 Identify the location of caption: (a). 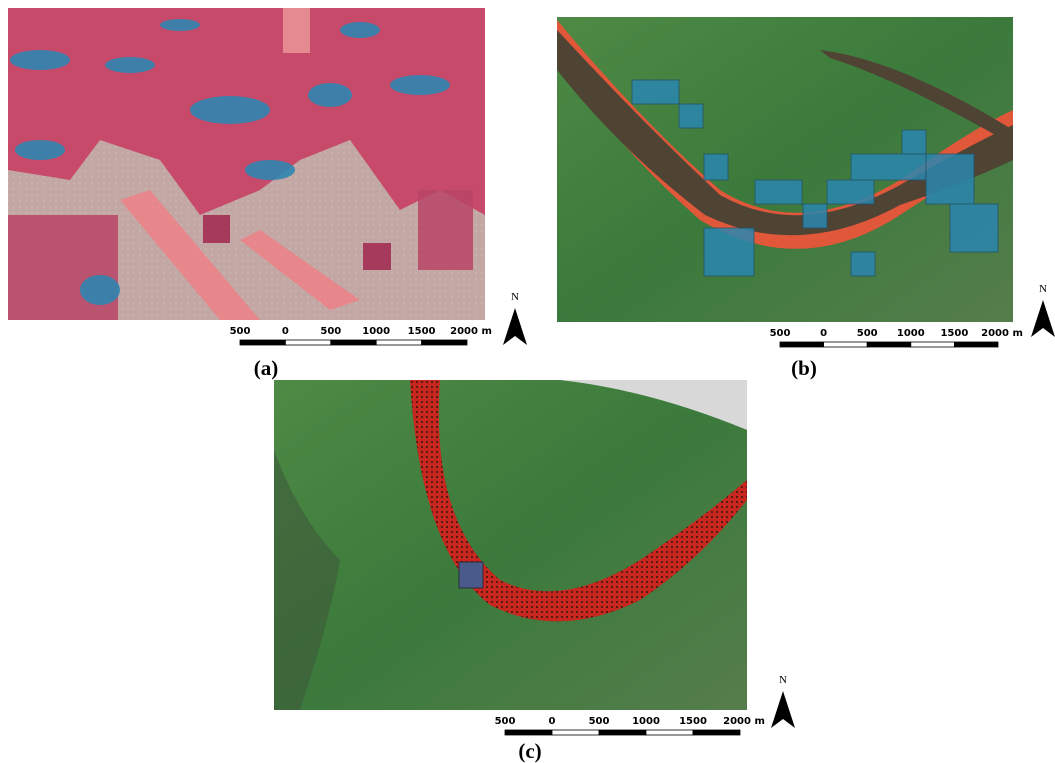
(266, 368).